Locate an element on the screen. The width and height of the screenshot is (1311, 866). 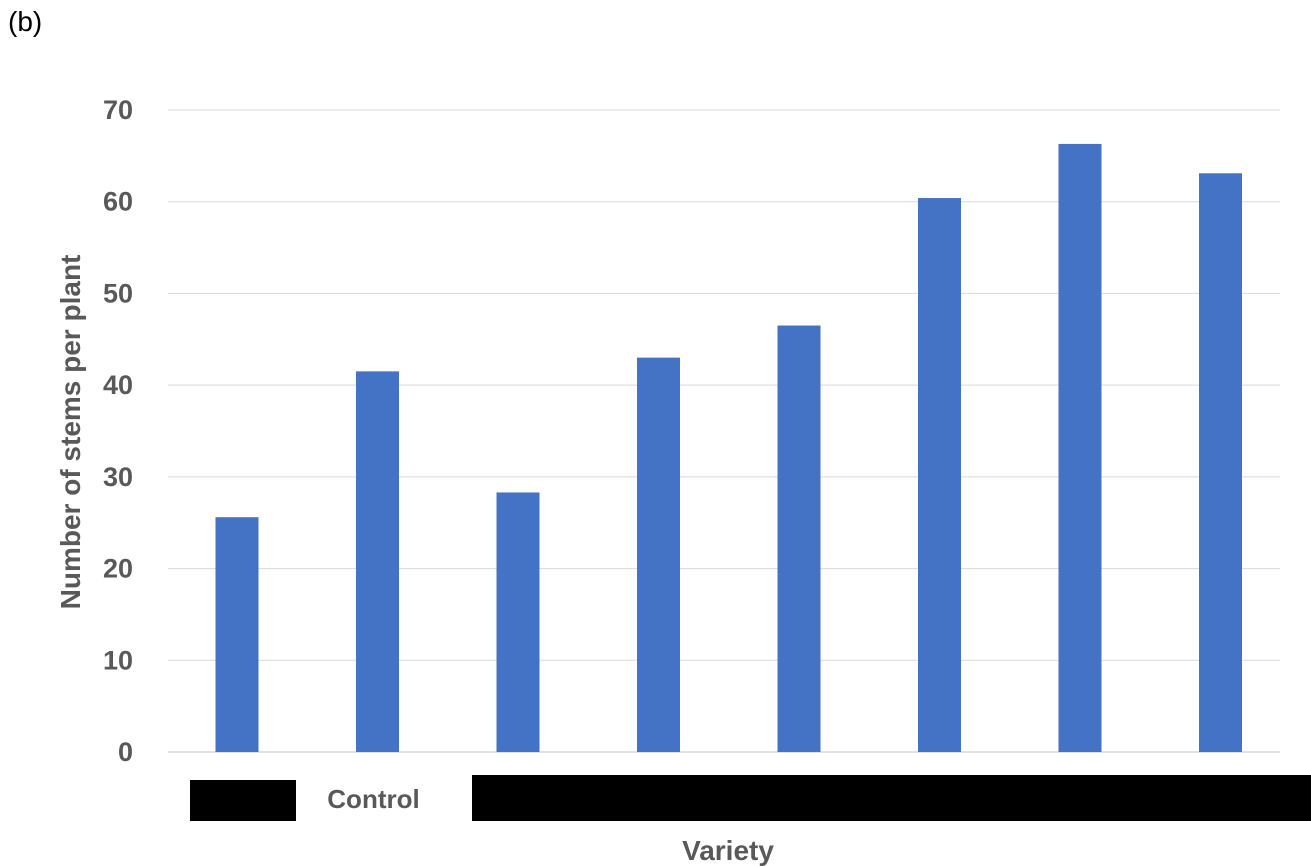
y-tick-label: 50 is located at coordinates (118, 293).